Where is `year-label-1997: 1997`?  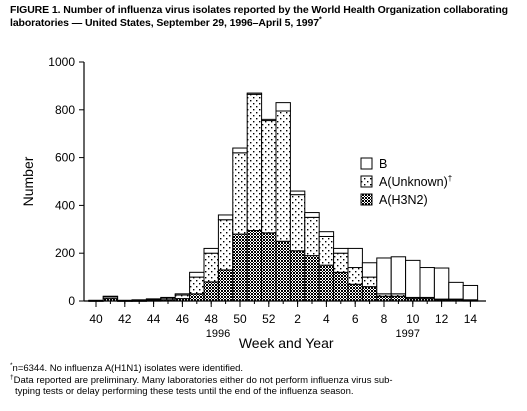
year-label-1997: 1997 is located at coordinates (408, 334).